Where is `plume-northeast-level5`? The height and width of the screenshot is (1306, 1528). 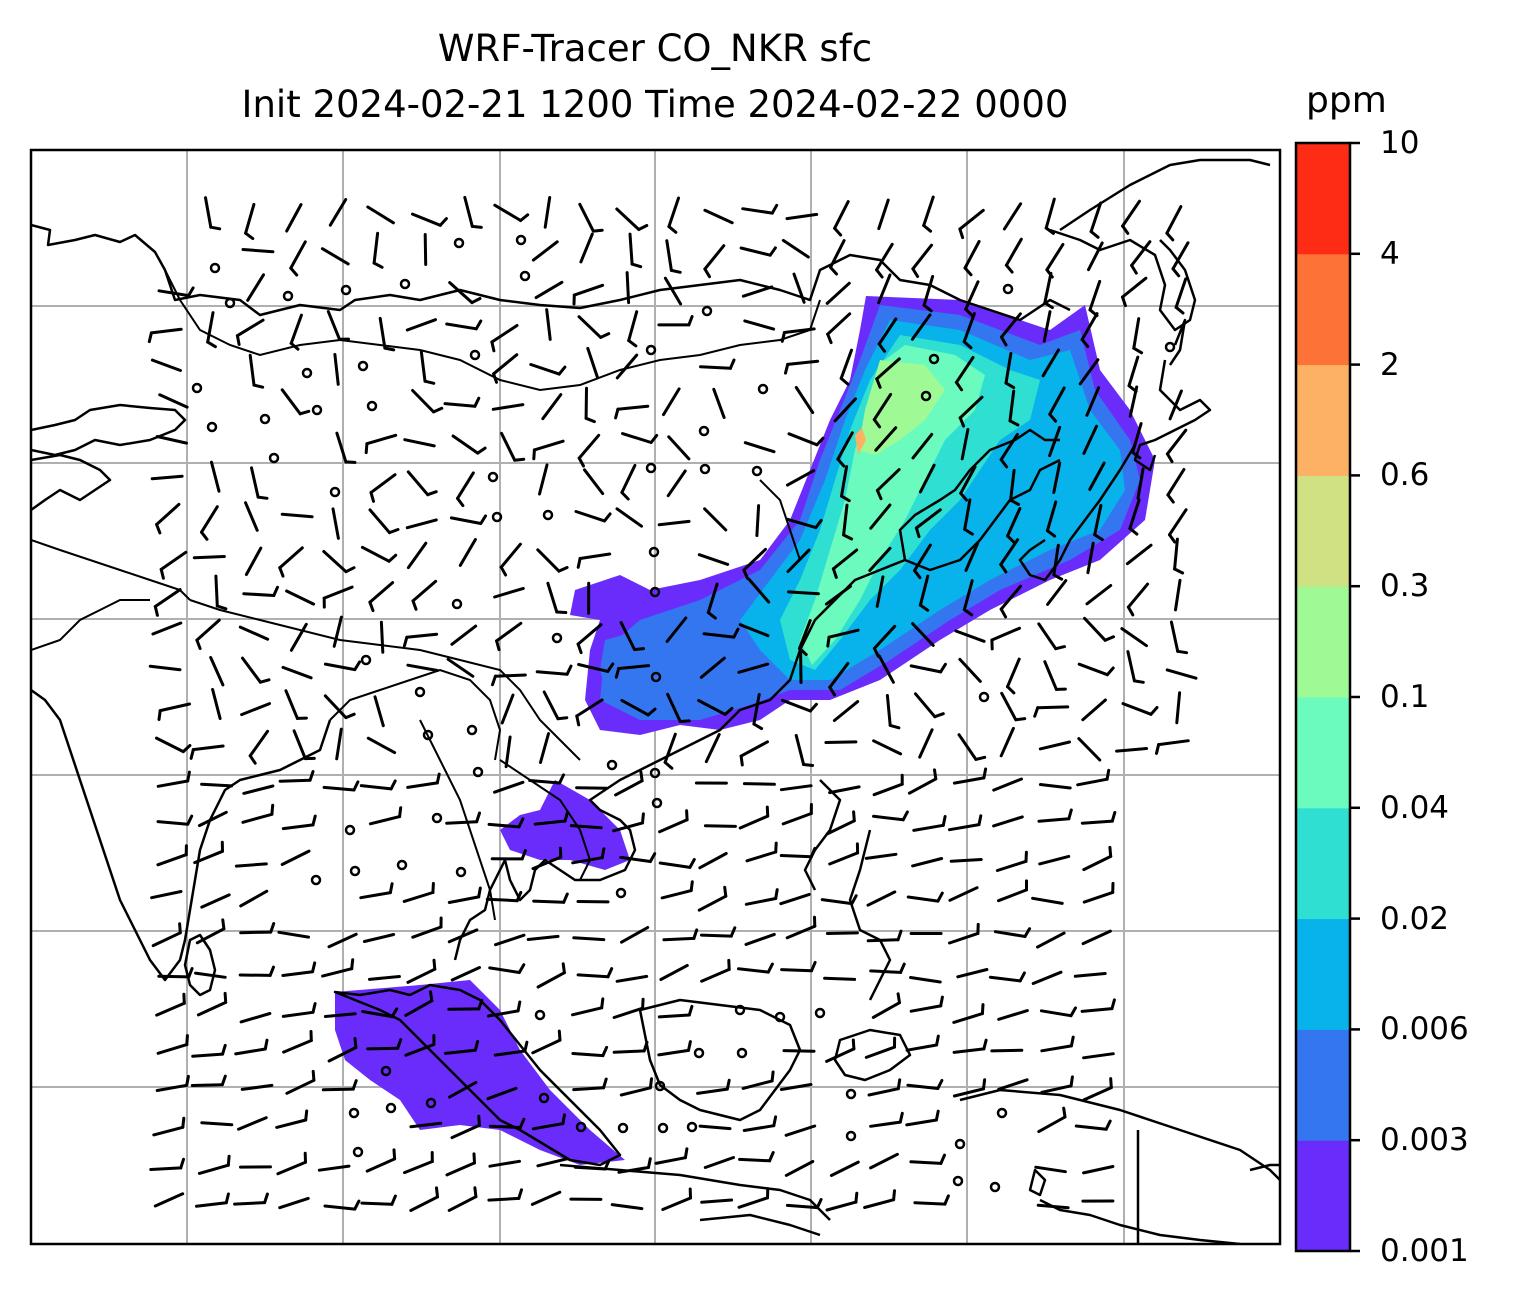 plume-northeast-level5 is located at coordinates (892, 505).